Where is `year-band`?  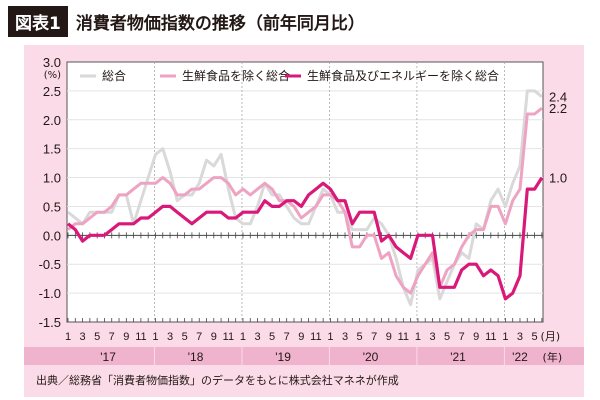
year-band is located at coordinates (304, 356).